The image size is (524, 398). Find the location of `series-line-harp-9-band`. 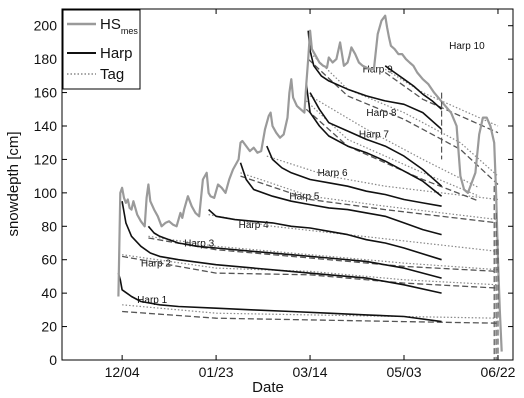

series-line-harp-9-band is located at coordinates (403, 113).